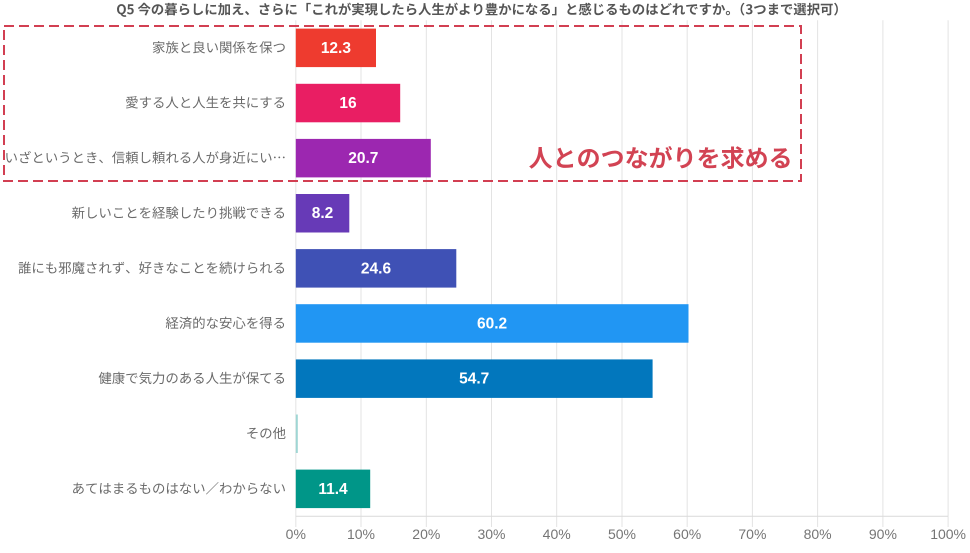  Describe the element at coordinates (336, 48) in the screenshot. I see `svg-text: 12.3` at that location.